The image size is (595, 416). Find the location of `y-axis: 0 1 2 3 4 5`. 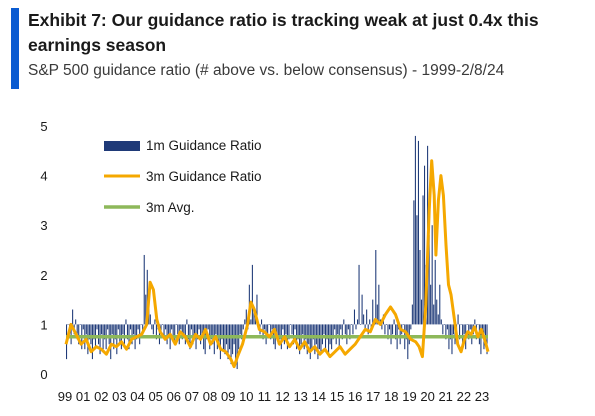

y-axis: 0 1 2 3 4 5 is located at coordinates (43, 250).